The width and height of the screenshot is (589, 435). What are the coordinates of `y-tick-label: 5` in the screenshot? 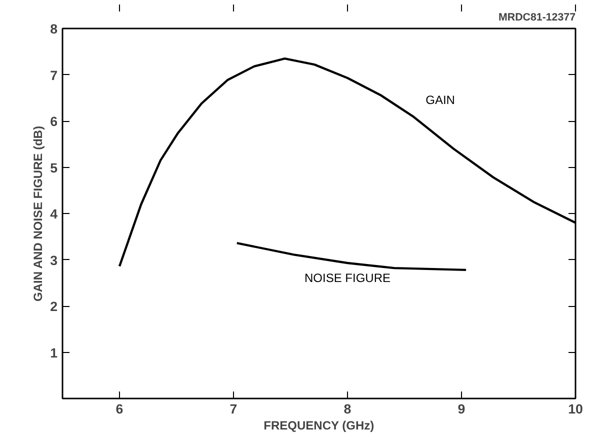 It's located at (54, 168).